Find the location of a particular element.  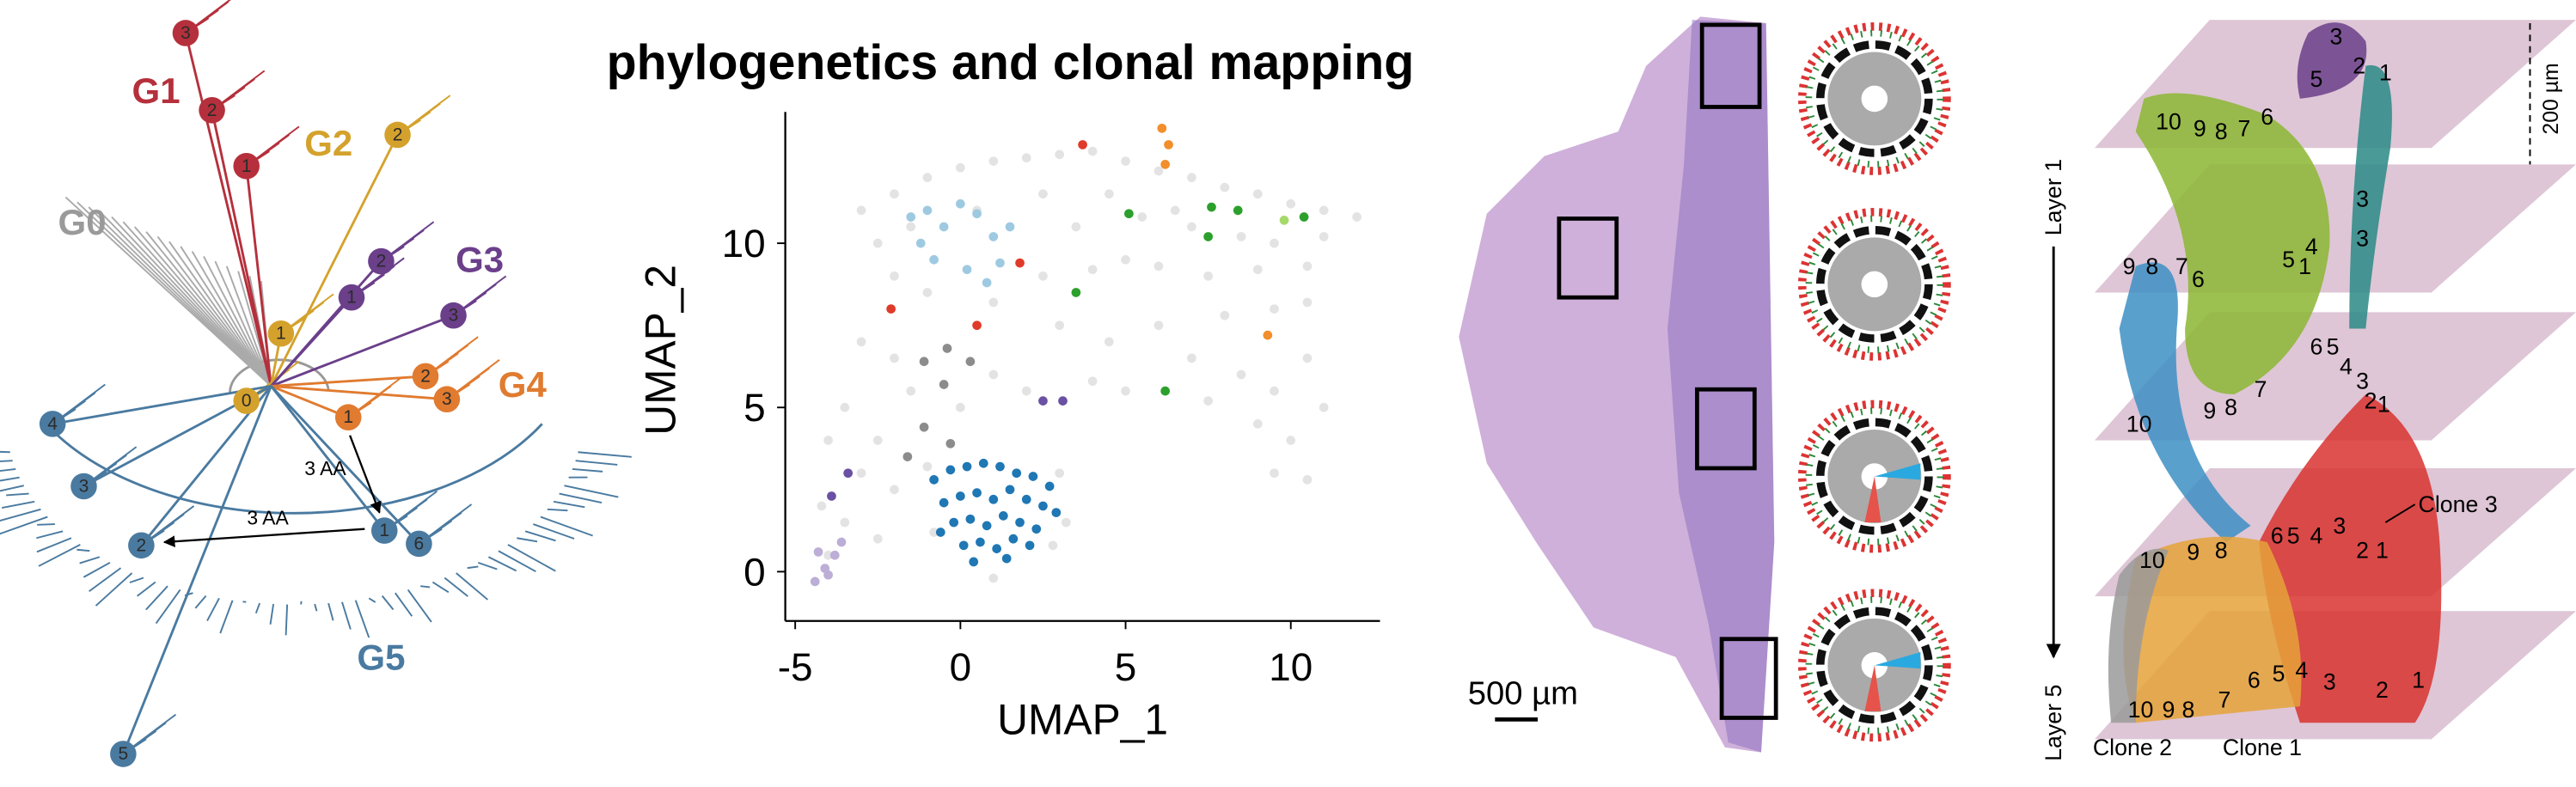

group-label: G1 is located at coordinates (156, 91).